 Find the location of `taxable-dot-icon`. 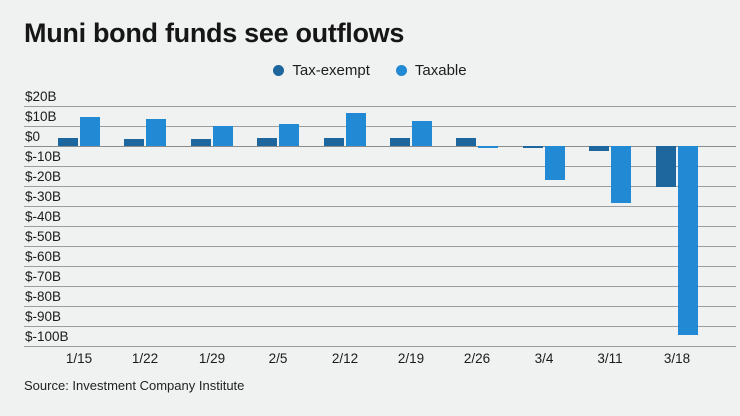

taxable-dot-icon is located at coordinates (401, 70).